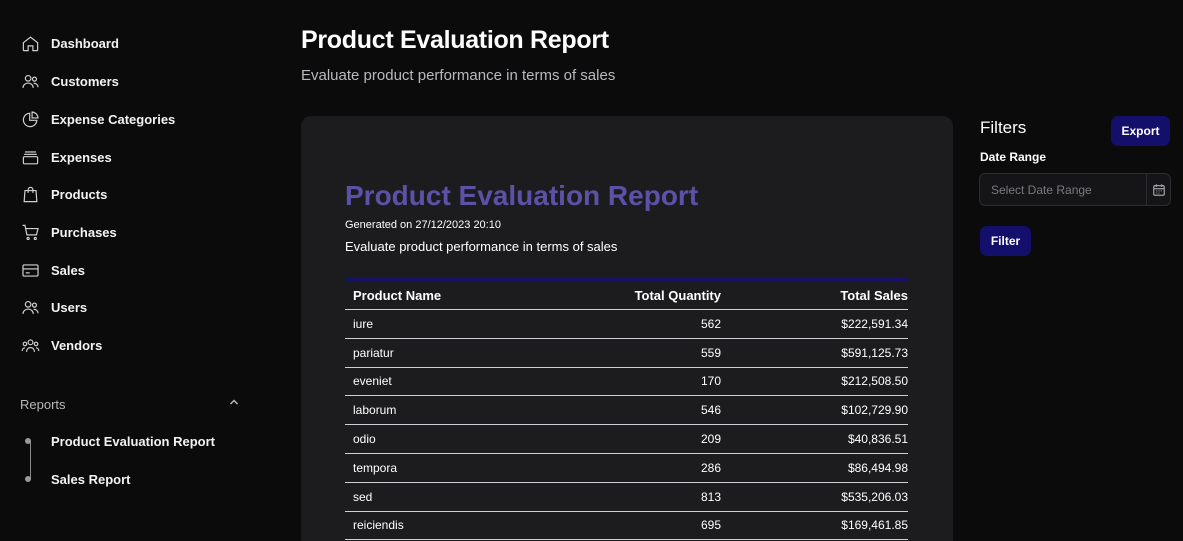  I want to click on cell-product-name: reiciendis, so click(440, 525).